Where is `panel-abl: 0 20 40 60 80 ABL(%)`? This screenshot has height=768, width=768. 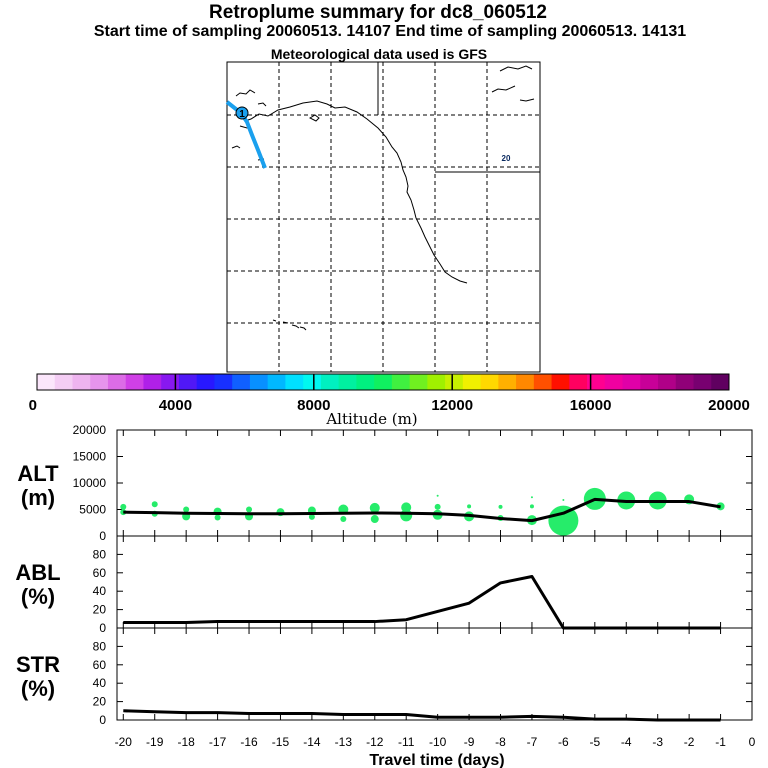 panel-abl: 0 20 40 60 80 ABL(%) is located at coordinates (384, 585).